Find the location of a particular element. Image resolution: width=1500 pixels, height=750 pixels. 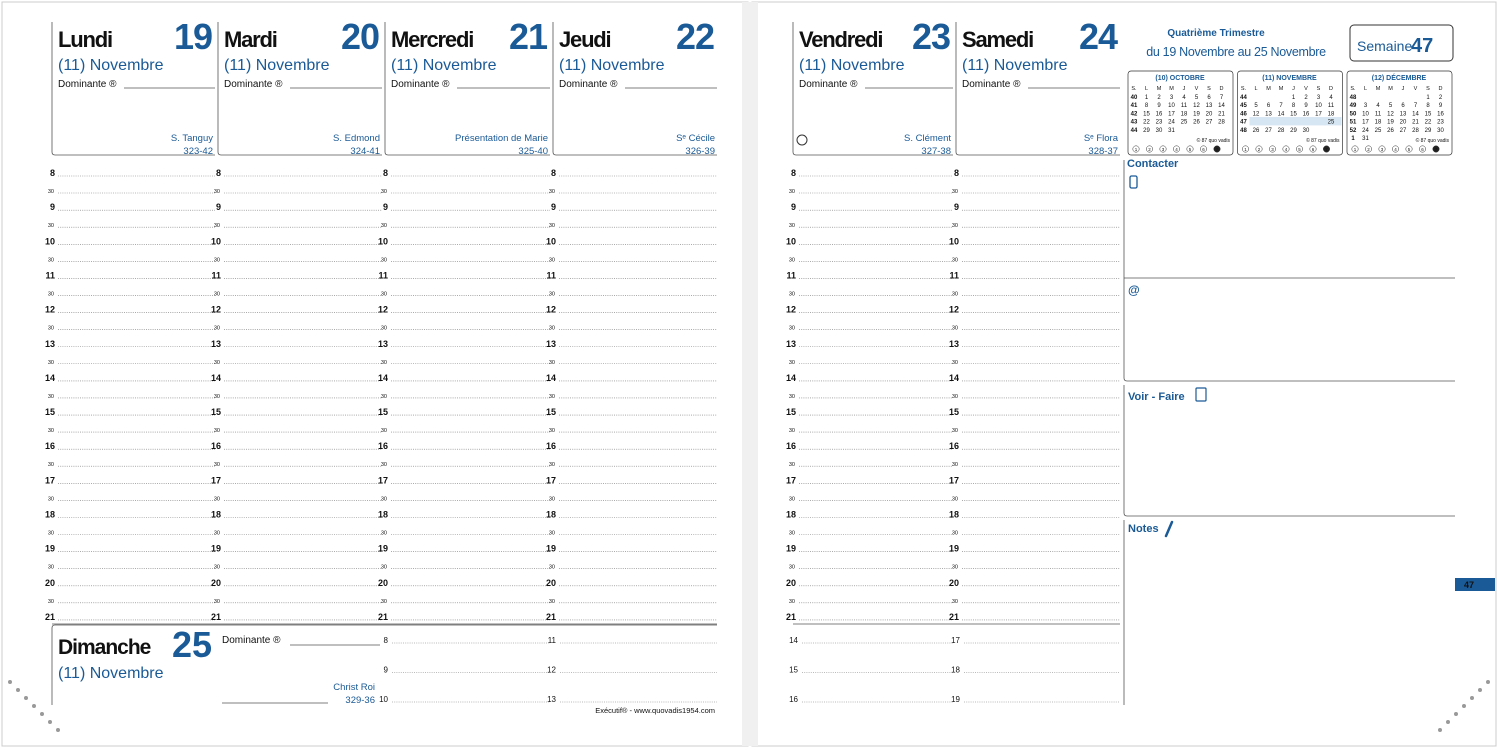

calendar-day: 28 is located at coordinates (1281, 131).